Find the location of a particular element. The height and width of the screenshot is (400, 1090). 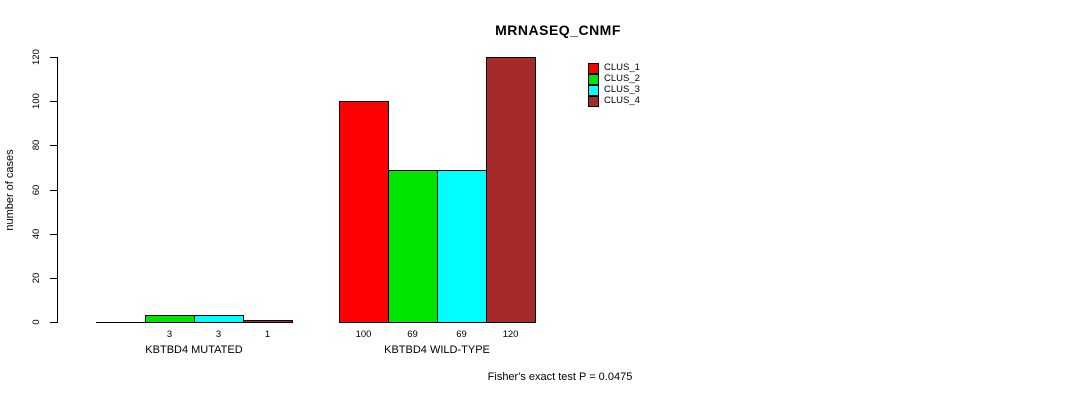

y-tick-label: 0 is located at coordinates (36, 322).